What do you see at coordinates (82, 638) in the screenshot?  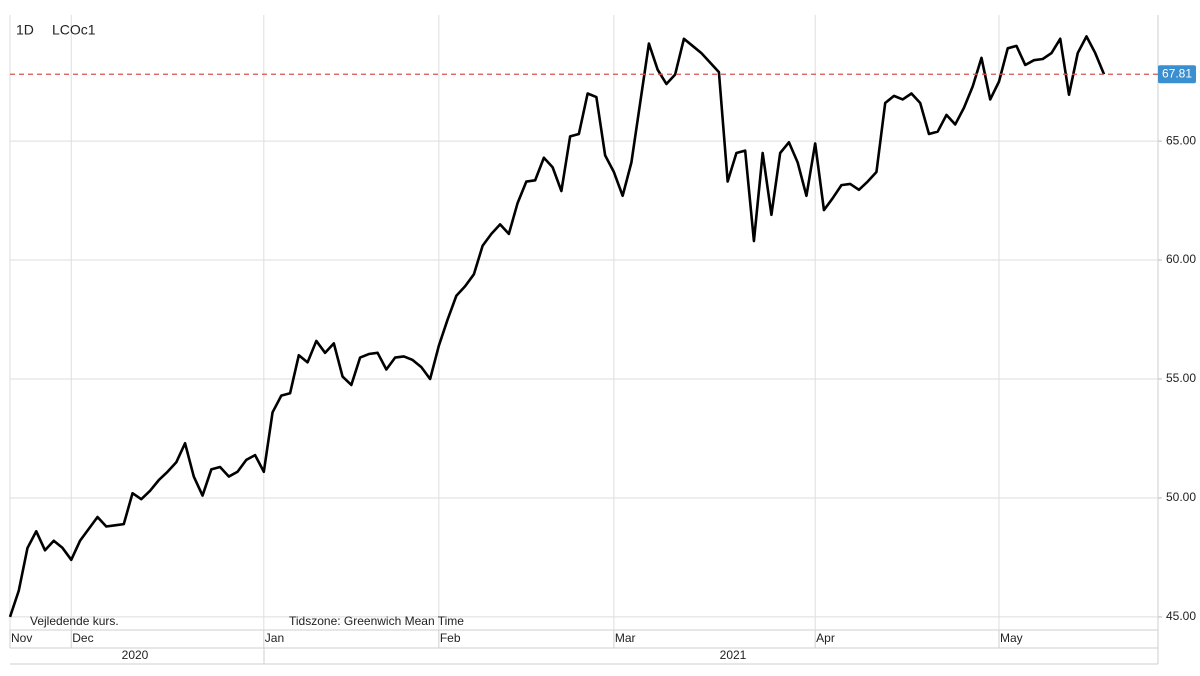 I see `x-tick-label: Dec` at bounding box center [82, 638].